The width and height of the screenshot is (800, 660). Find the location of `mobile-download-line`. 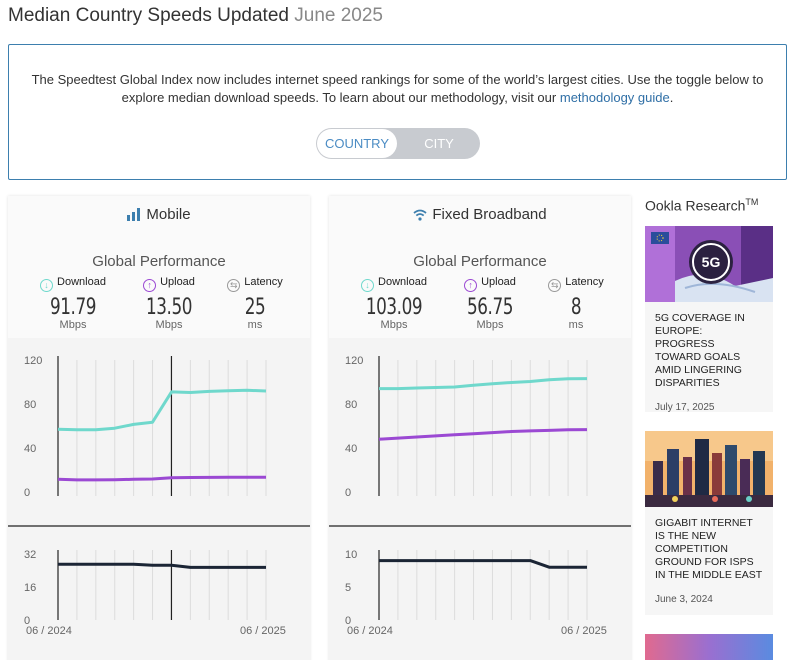

mobile-download-line is located at coordinates (162, 410).